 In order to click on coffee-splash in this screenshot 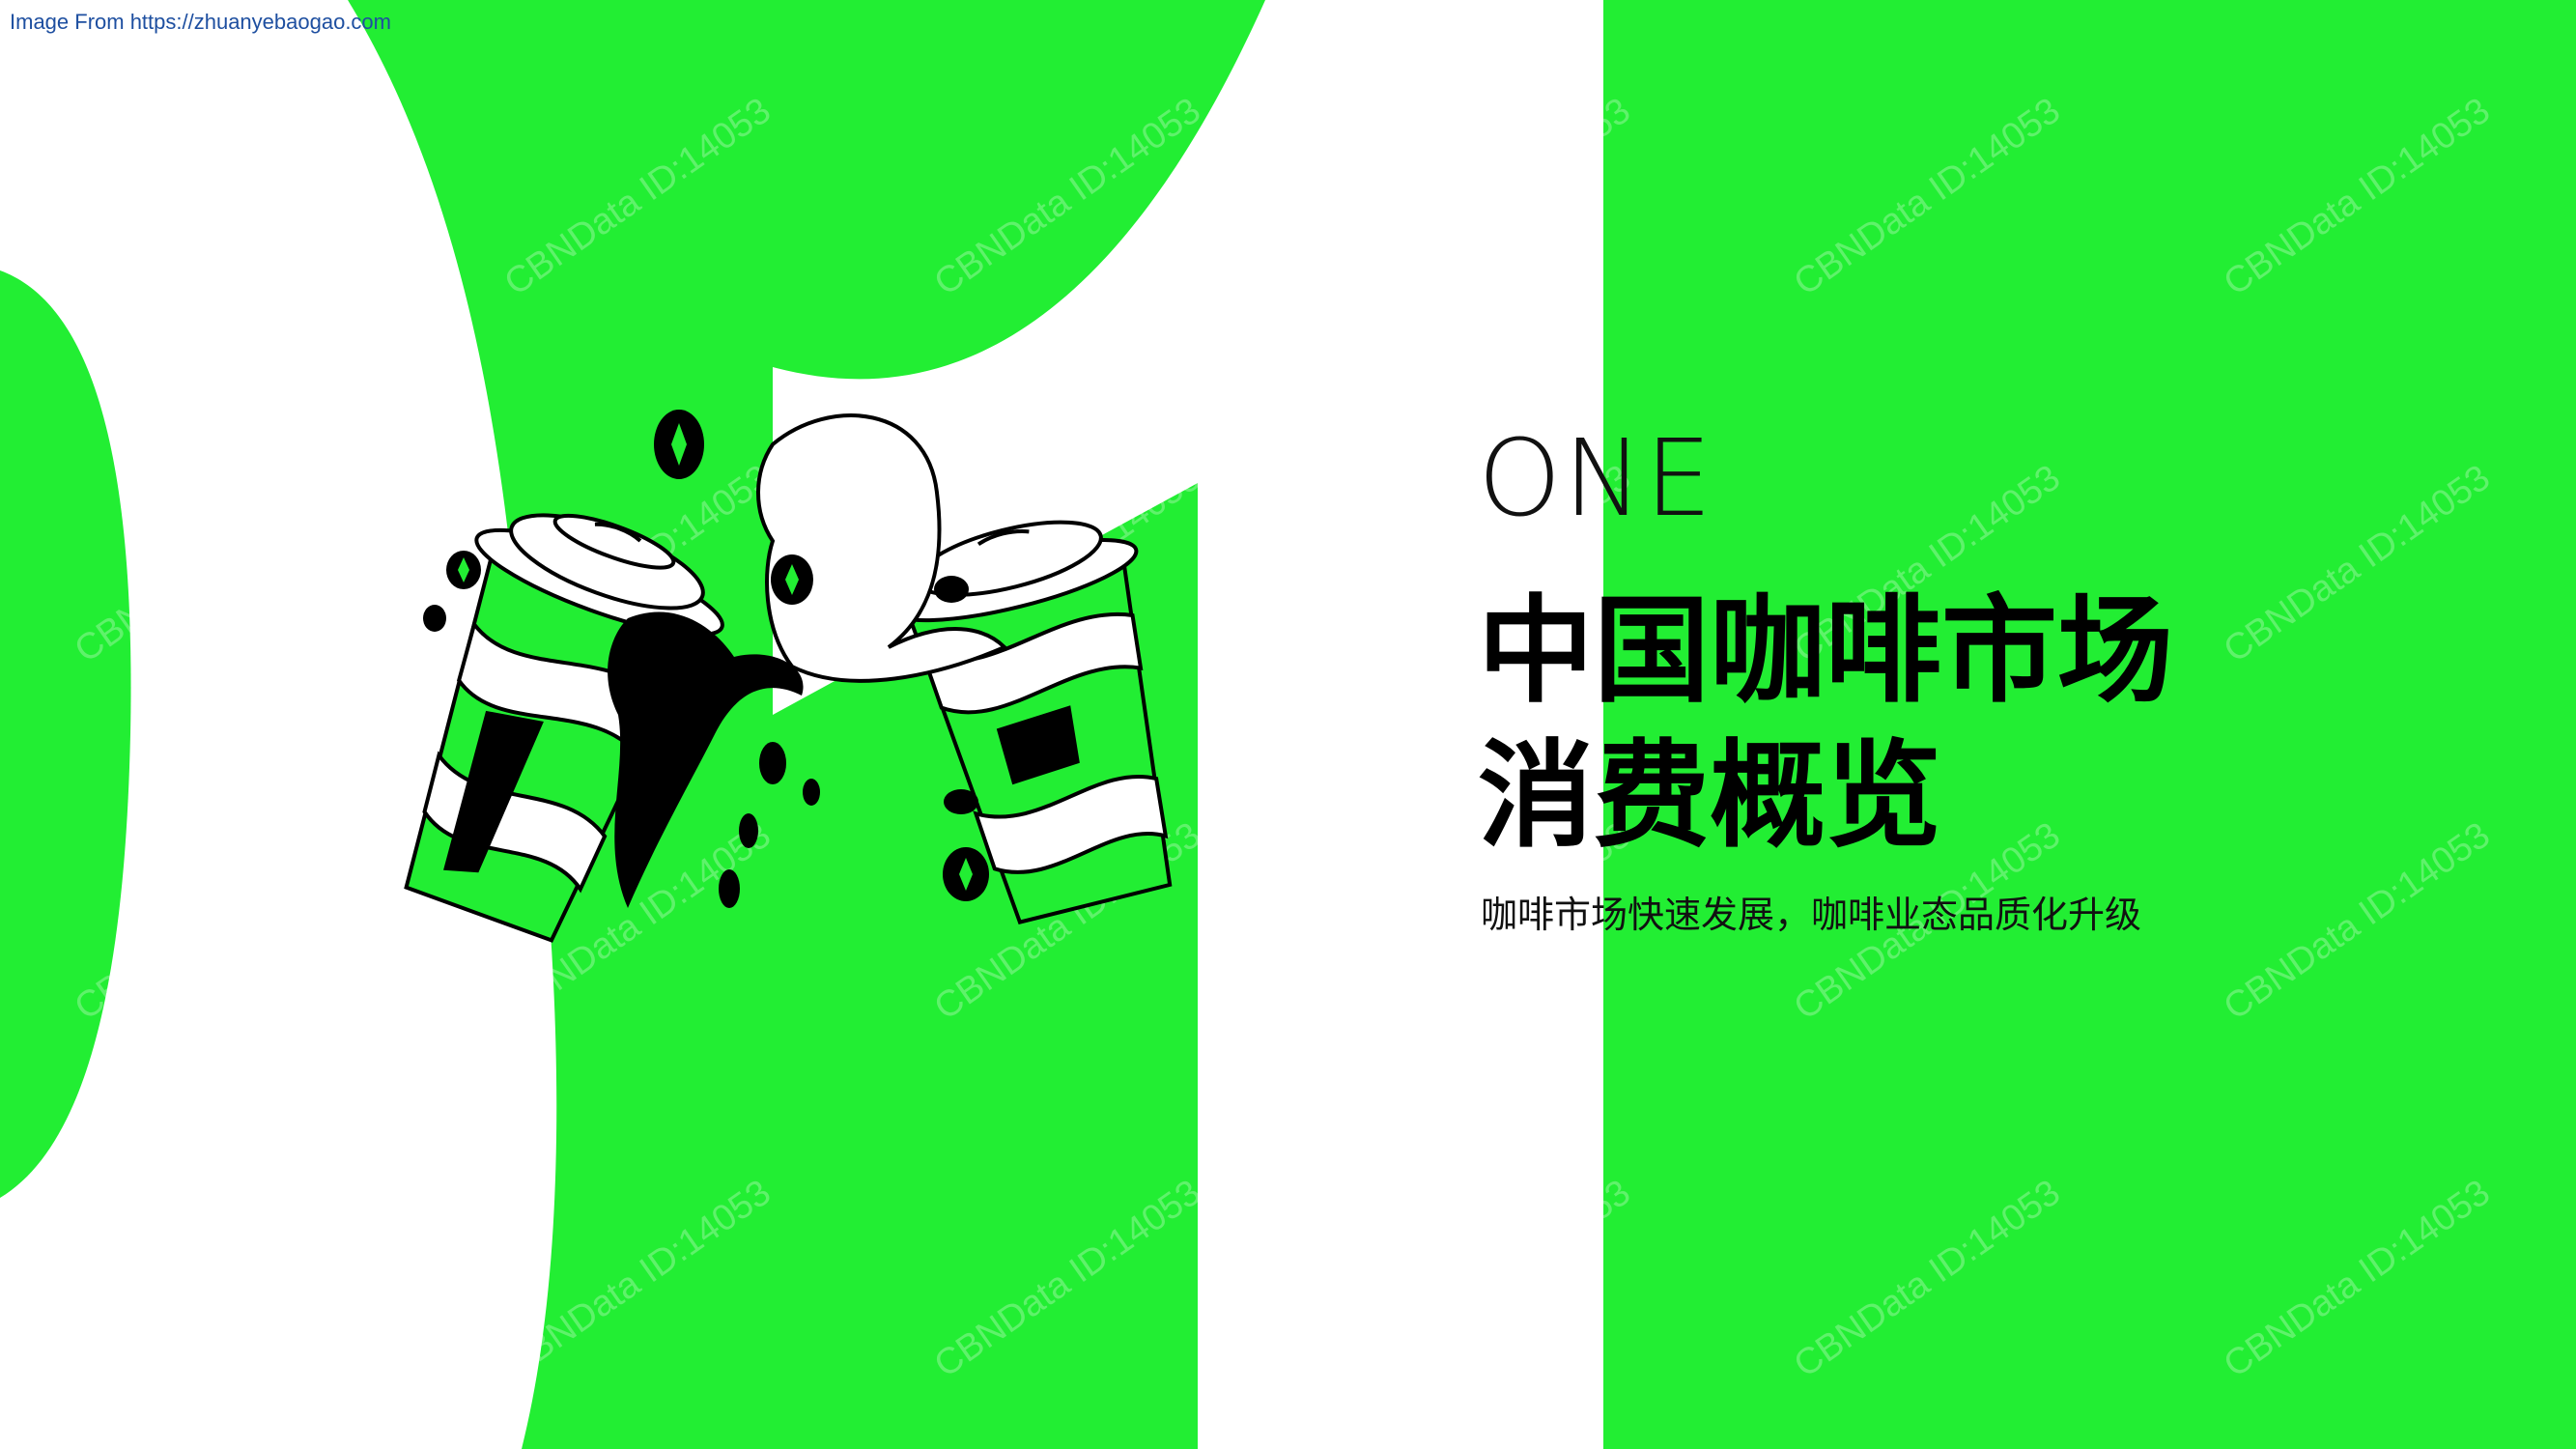, I will do `click(706, 759)`.